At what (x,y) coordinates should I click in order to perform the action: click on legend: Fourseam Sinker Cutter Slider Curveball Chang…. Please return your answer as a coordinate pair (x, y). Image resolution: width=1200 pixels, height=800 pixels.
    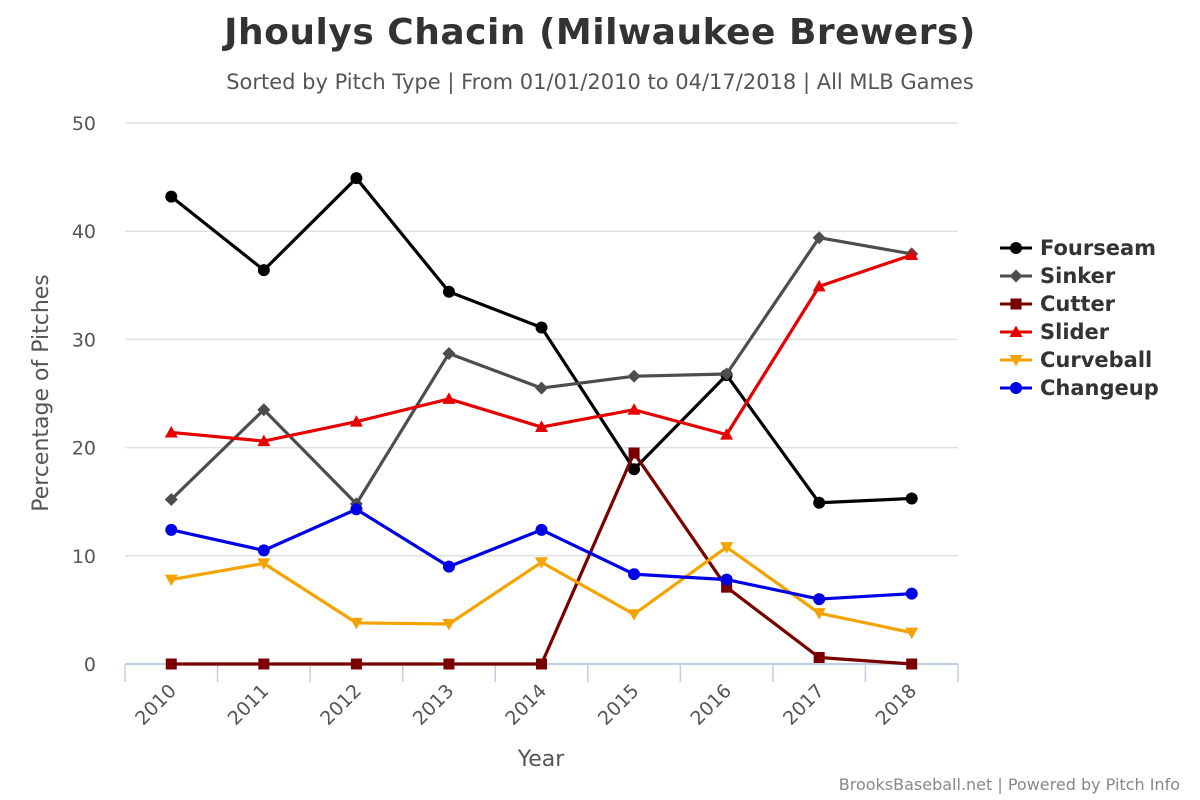
    Looking at the image, I should click on (1079, 318).